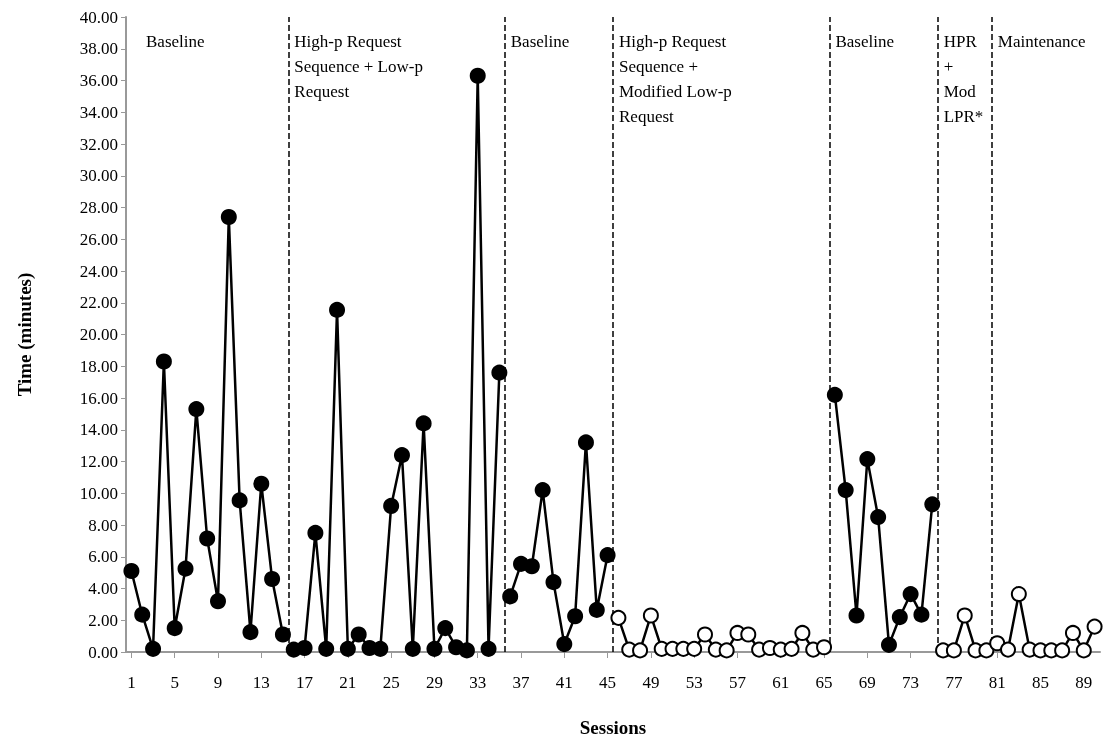 The width and height of the screenshot is (1113, 750). Describe the element at coordinates (98, 80) in the screenshot. I see `y-tick-label: 36.00` at that location.